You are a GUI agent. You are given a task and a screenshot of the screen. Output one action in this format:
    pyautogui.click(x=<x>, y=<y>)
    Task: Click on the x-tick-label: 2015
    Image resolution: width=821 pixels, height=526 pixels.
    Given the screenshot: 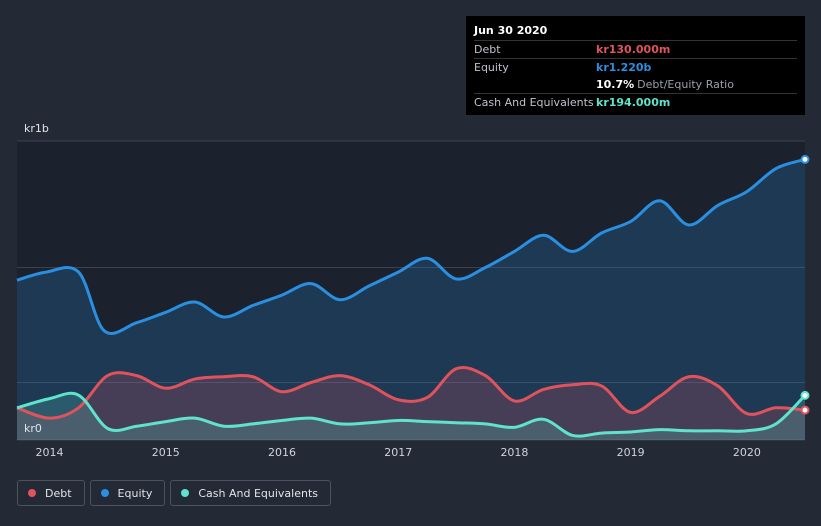 What is the action you would take?
    pyautogui.click(x=165, y=452)
    